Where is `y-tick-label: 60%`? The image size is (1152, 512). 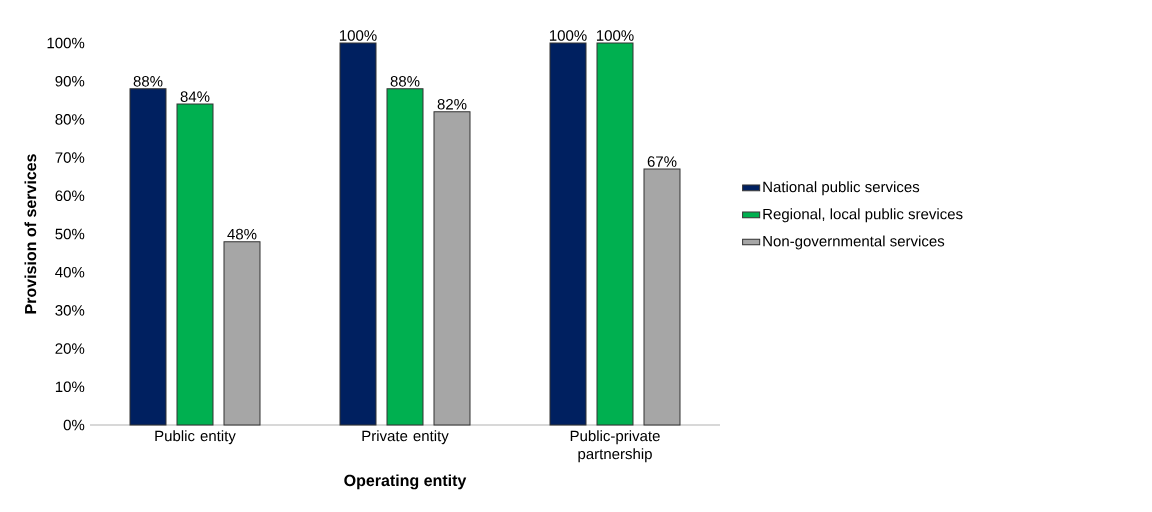
y-tick-label: 60% is located at coordinates (70, 196).